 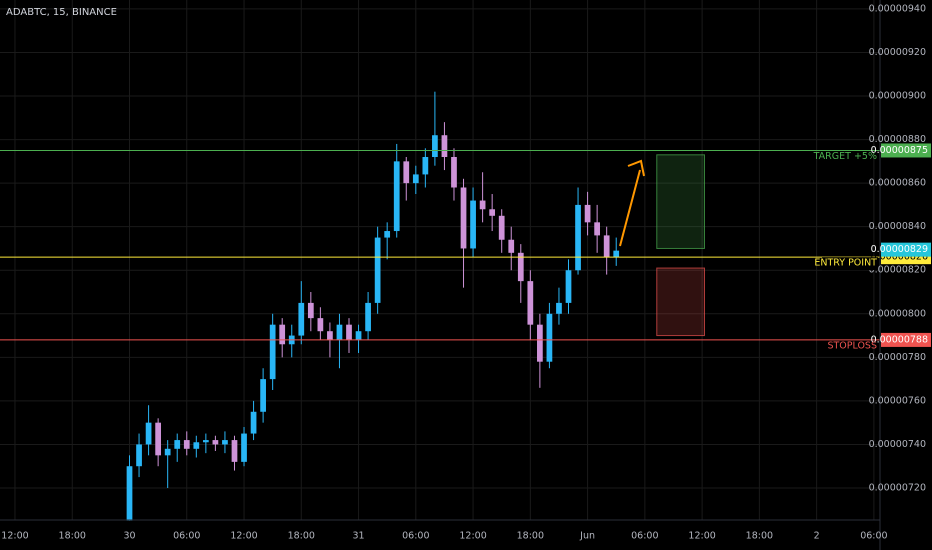 What do you see at coordinates (845, 156) in the screenshot?
I see `level-label: TARGET +5%` at bounding box center [845, 156].